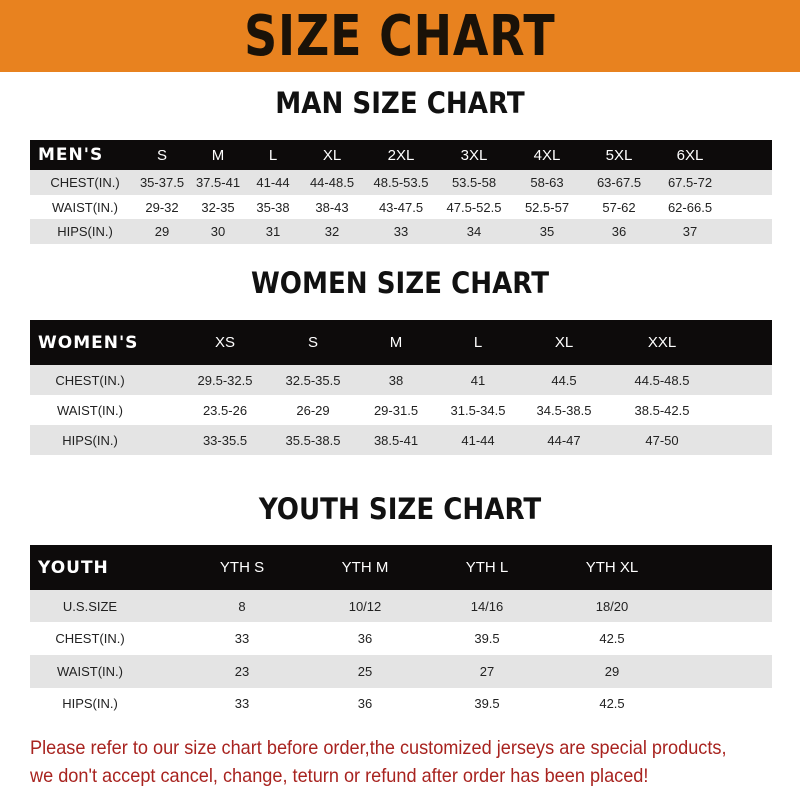 The width and height of the screenshot is (800, 800). I want to click on size-header: 6XL, so click(690, 155).